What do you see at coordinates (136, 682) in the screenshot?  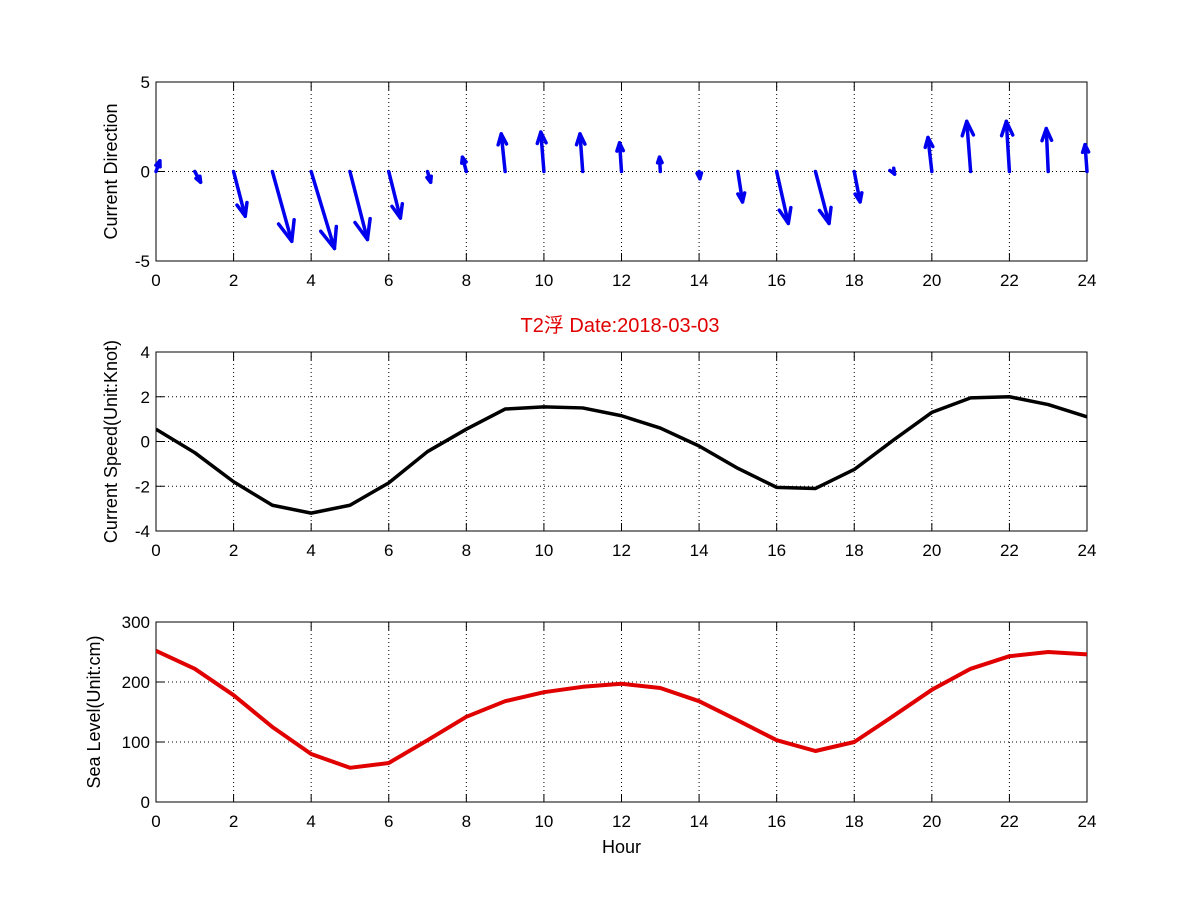 I see `y-tick-label: 200` at bounding box center [136, 682].